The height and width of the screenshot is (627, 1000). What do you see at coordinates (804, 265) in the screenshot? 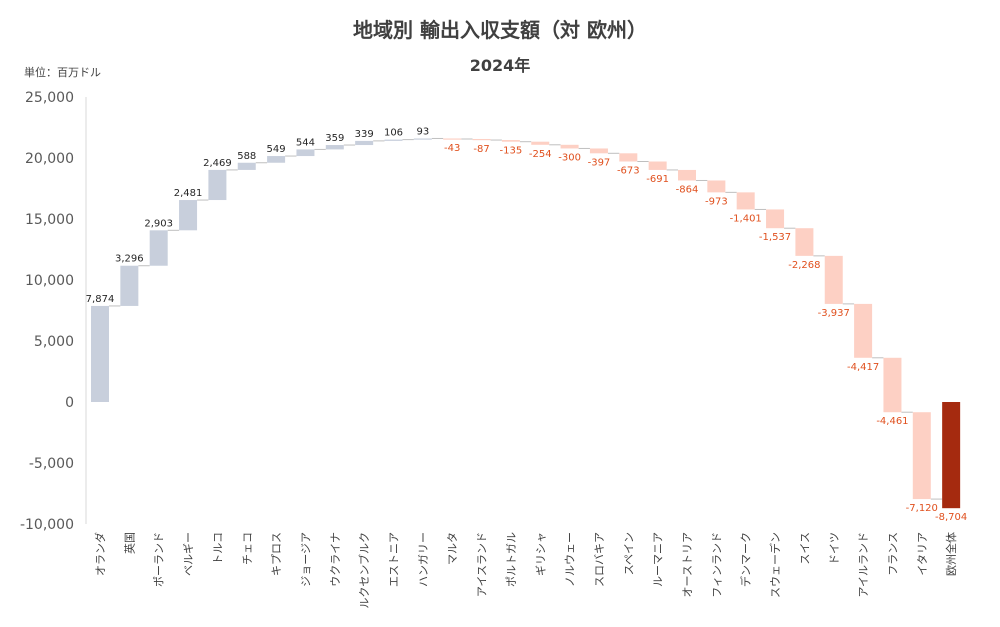
I see `data-label: -2,268` at bounding box center [804, 265].